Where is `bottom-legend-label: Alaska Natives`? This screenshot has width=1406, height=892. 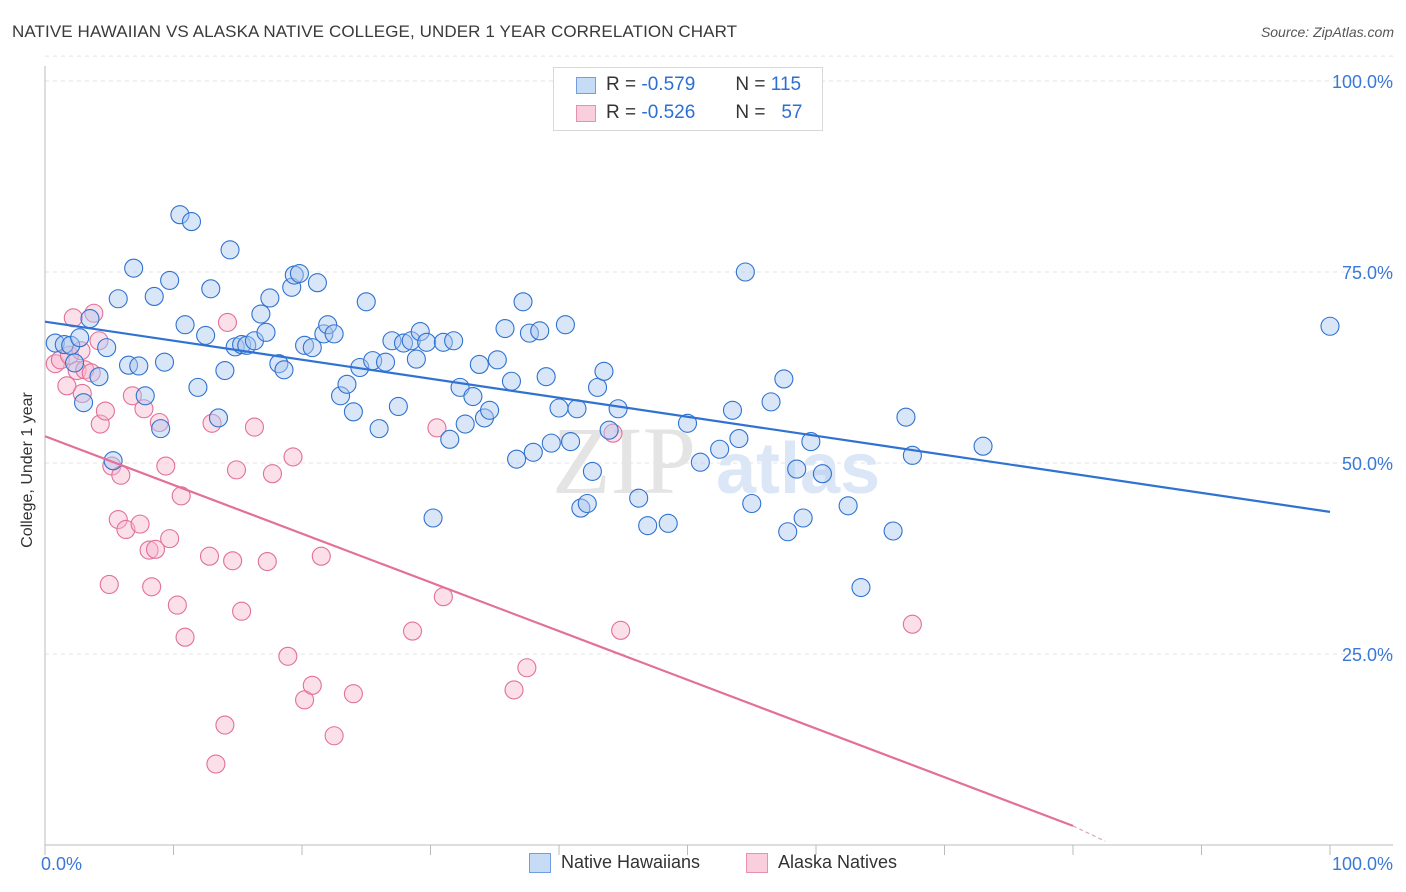 bottom-legend-label: Alaska Natives is located at coordinates (838, 862).